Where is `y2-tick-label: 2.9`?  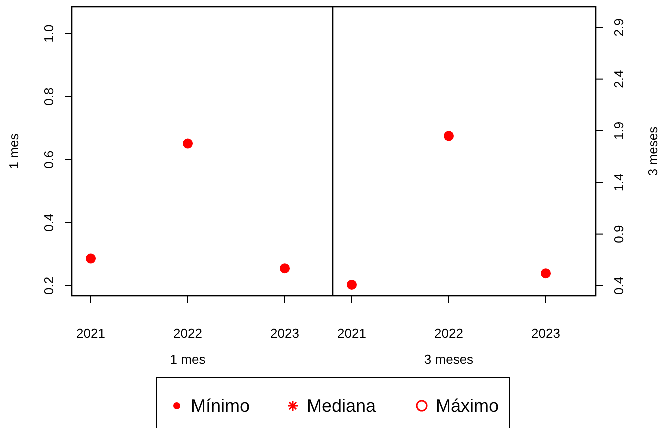
y2-tick-label: 2.9 is located at coordinates (619, 27).